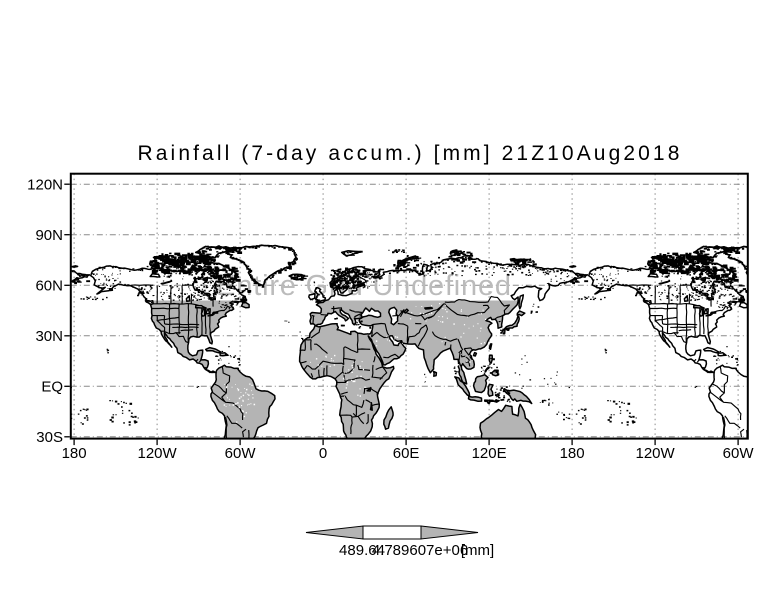  What do you see at coordinates (45, 185) in the screenshot?
I see `svg-text: 120N` at bounding box center [45, 185].